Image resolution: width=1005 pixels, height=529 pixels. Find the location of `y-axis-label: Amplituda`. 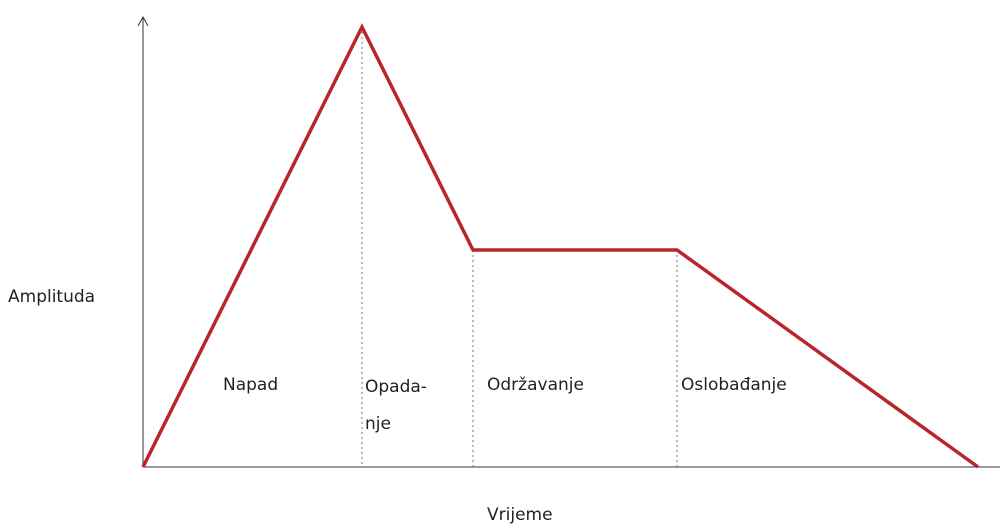

y-axis-label: Amplituda is located at coordinates (51, 297).